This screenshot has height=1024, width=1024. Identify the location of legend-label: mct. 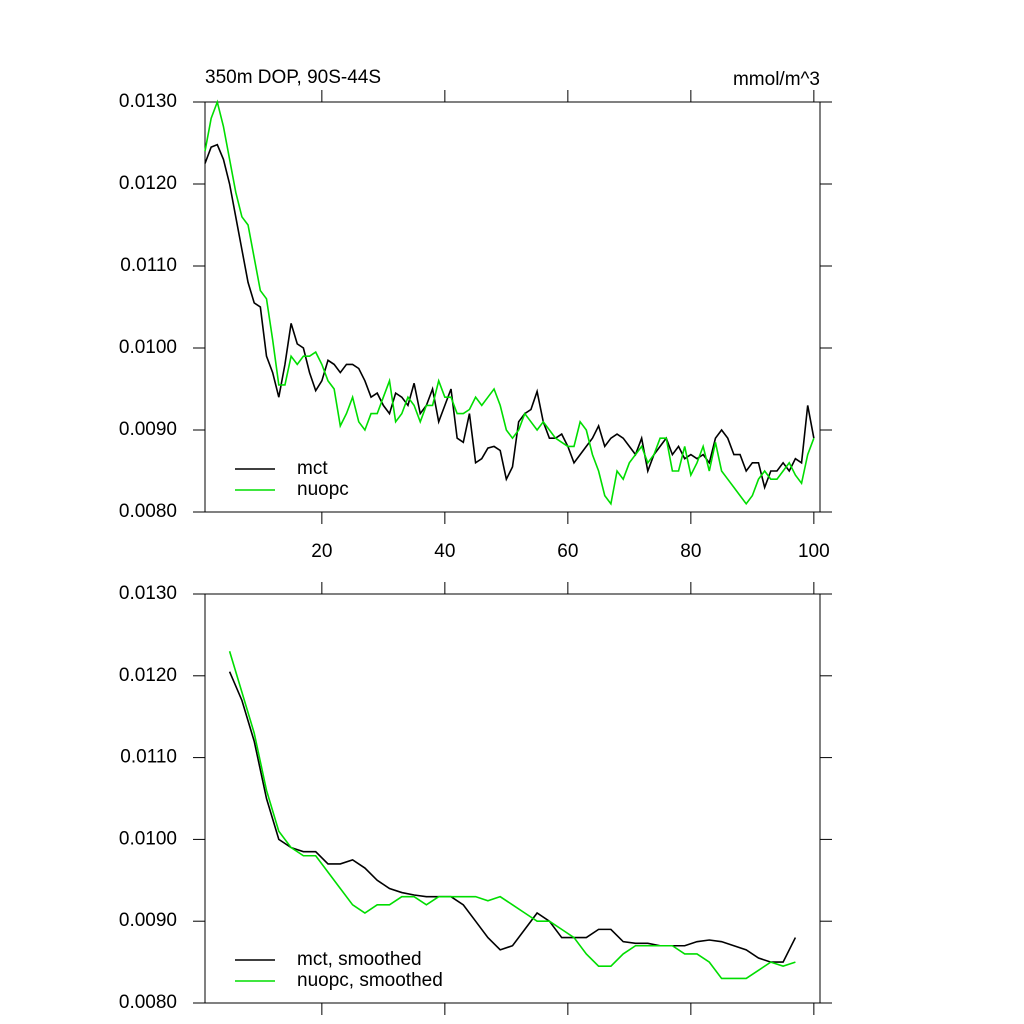
(312, 468).